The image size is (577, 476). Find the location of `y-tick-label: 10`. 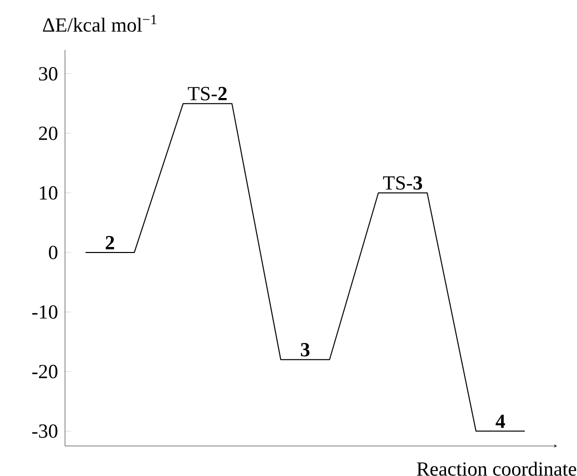

y-tick-label: 10 is located at coordinates (49, 193).